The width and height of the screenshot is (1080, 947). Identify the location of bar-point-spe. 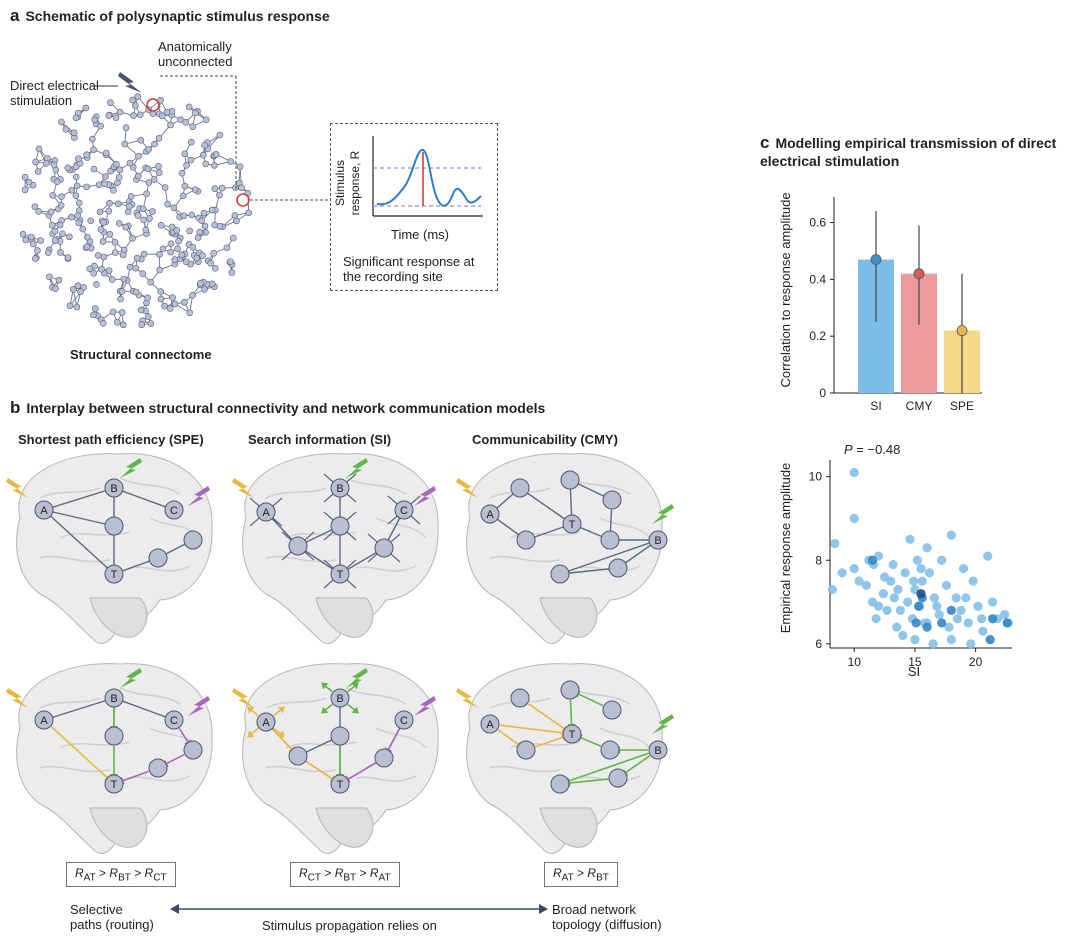
(962, 330).